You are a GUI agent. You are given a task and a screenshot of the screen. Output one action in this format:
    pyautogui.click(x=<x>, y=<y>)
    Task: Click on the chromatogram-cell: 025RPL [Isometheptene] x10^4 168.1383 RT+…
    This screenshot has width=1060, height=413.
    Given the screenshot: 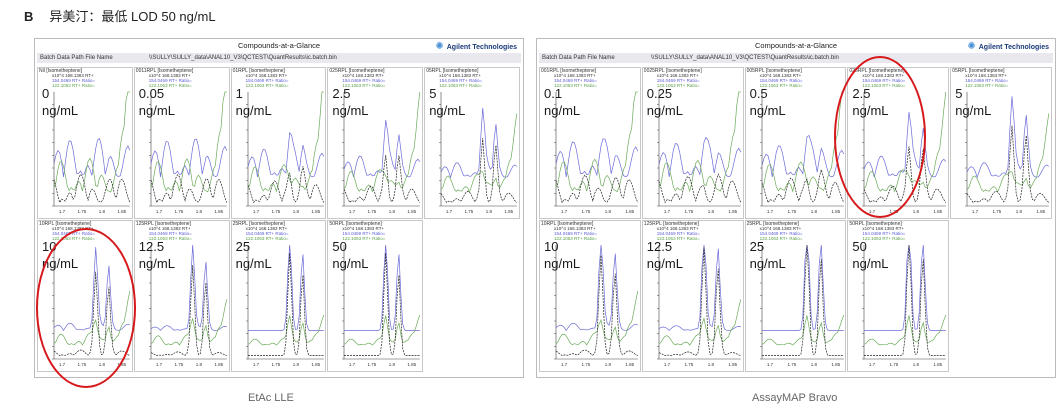 What is the action you would take?
    pyautogui.click(x=375, y=143)
    